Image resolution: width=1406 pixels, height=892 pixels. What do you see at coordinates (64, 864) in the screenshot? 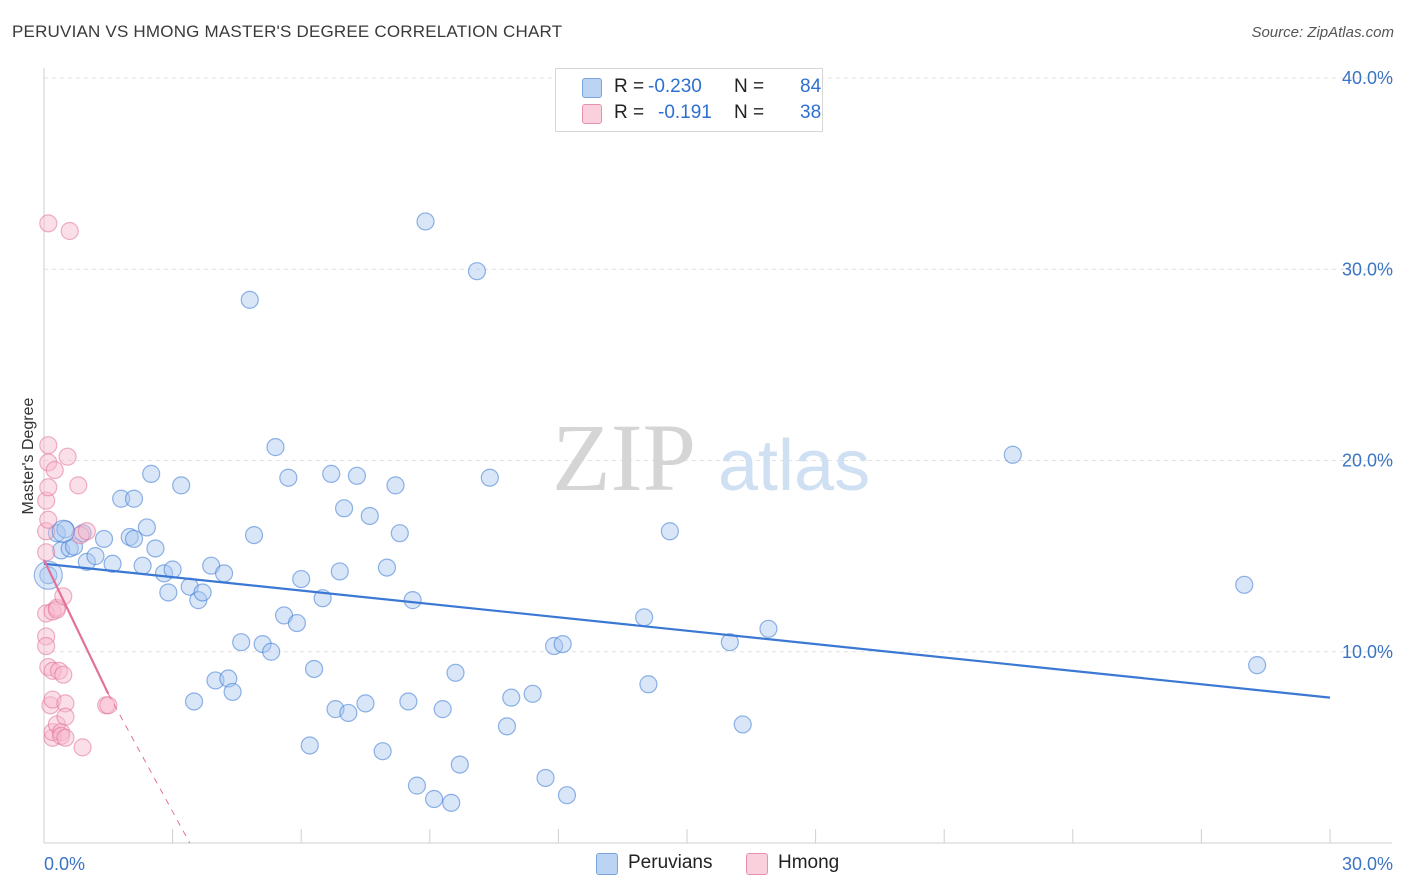
I see `x-tick-label: 0.0%` at bounding box center [64, 864].